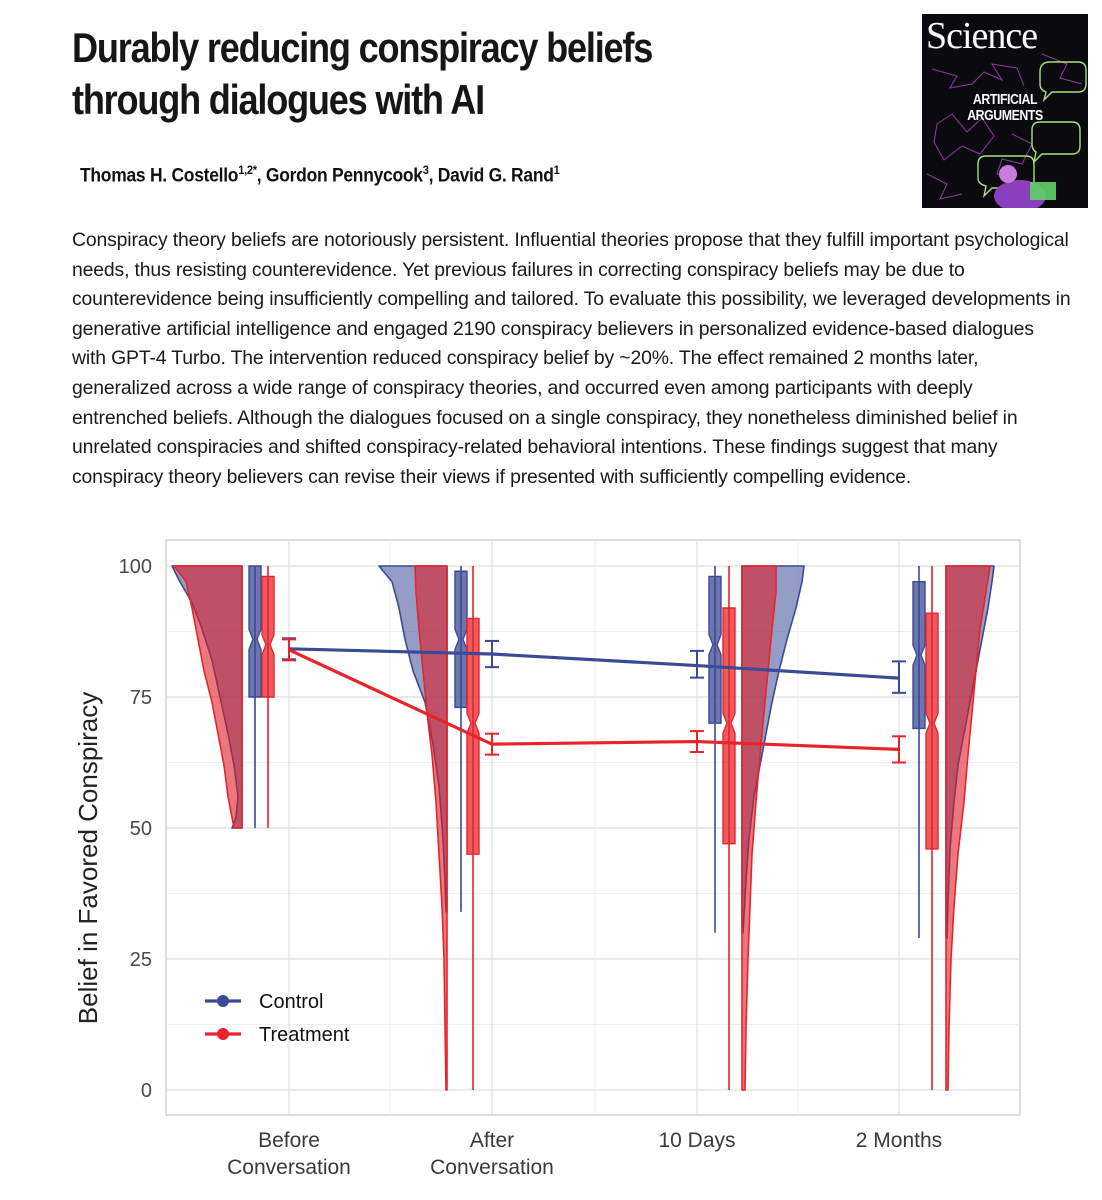 This screenshot has height=1200, width=1102. I want to click on y-tick-labels: 0 25 50 75 100, so click(135, 829).